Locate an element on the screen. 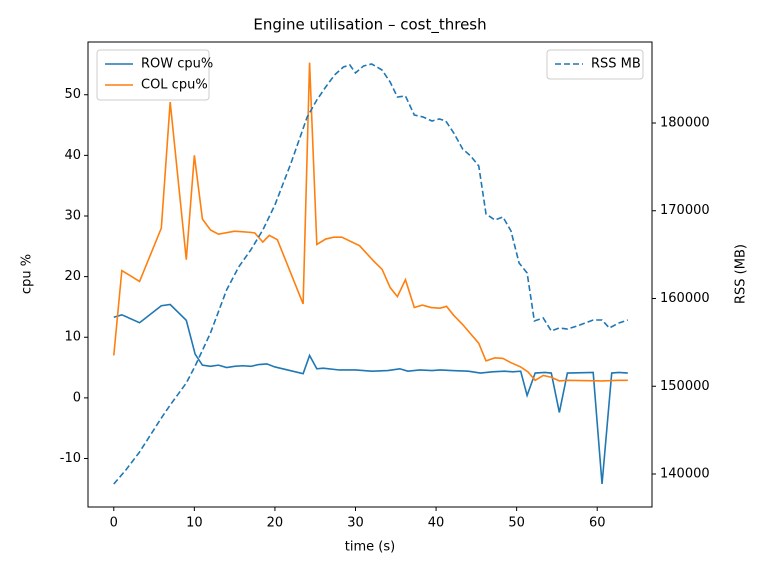 The image size is (768, 576). y2-tick-label: 160000 is located at coordinates (685, 298).